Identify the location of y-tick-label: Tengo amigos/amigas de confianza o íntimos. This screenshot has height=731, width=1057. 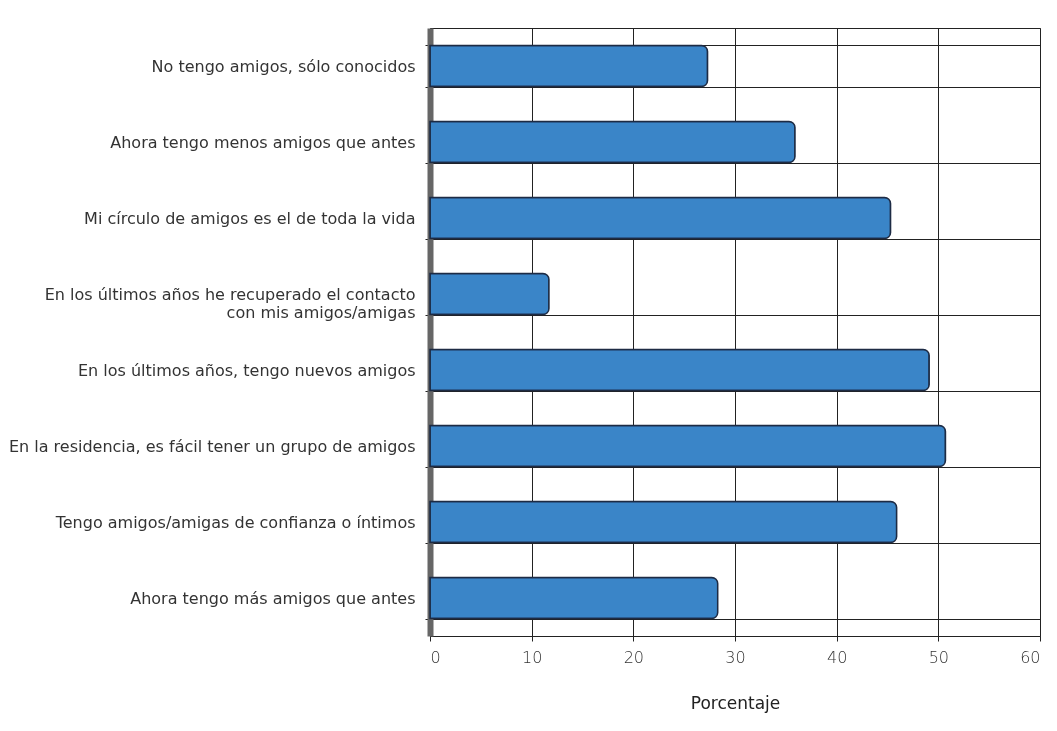
(235, 522).